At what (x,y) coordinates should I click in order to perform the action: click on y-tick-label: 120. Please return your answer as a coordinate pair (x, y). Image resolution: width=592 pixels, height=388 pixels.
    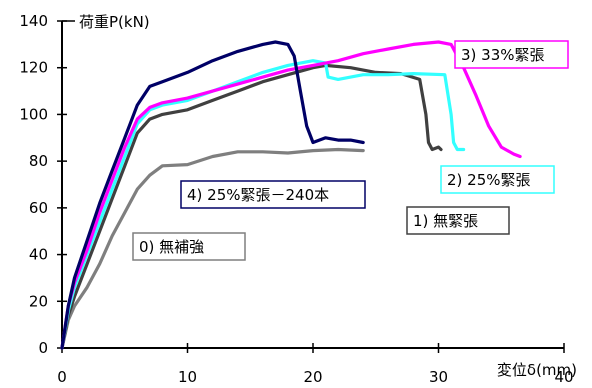
    Looking at the image, I should click on (33, 68).